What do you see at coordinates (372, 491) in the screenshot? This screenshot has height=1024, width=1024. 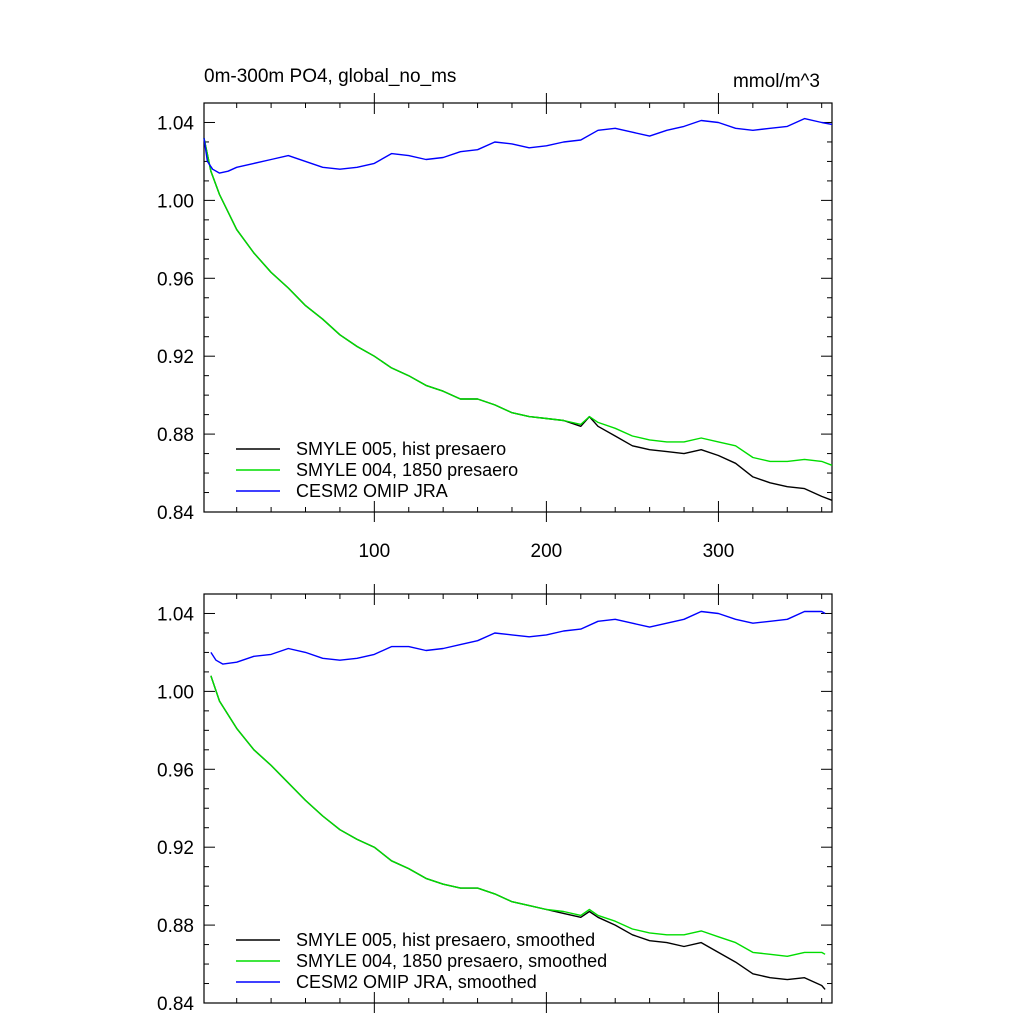 I see `legend-label: CESM2 OMIP JRA` at bounding box center [372, 491].